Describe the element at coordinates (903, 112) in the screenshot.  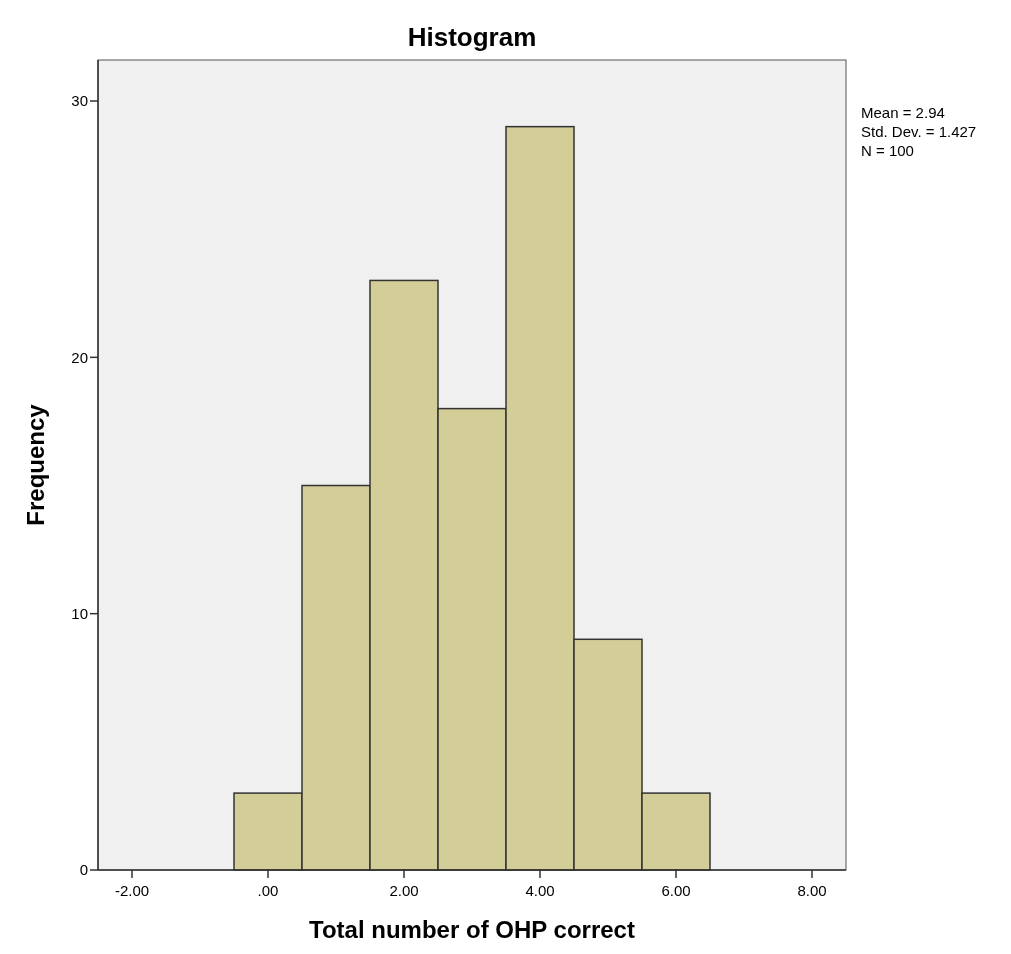
I see `text: Mean = 2.94` at that location.